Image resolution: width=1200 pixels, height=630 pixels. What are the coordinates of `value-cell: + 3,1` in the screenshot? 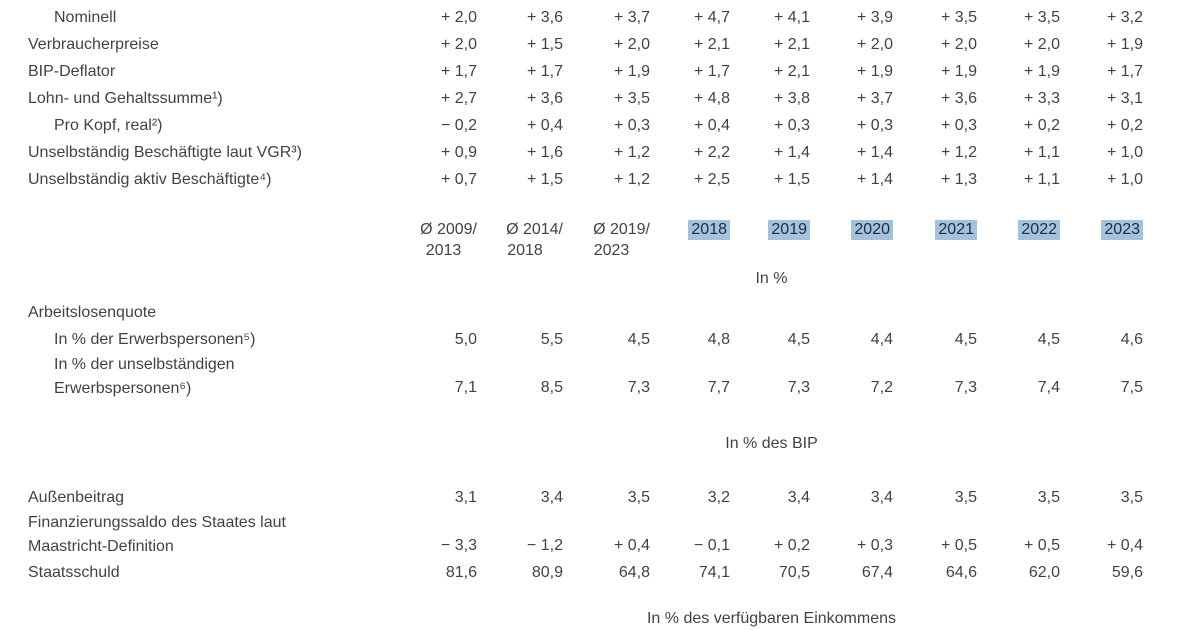 It's located at (1124, 98).